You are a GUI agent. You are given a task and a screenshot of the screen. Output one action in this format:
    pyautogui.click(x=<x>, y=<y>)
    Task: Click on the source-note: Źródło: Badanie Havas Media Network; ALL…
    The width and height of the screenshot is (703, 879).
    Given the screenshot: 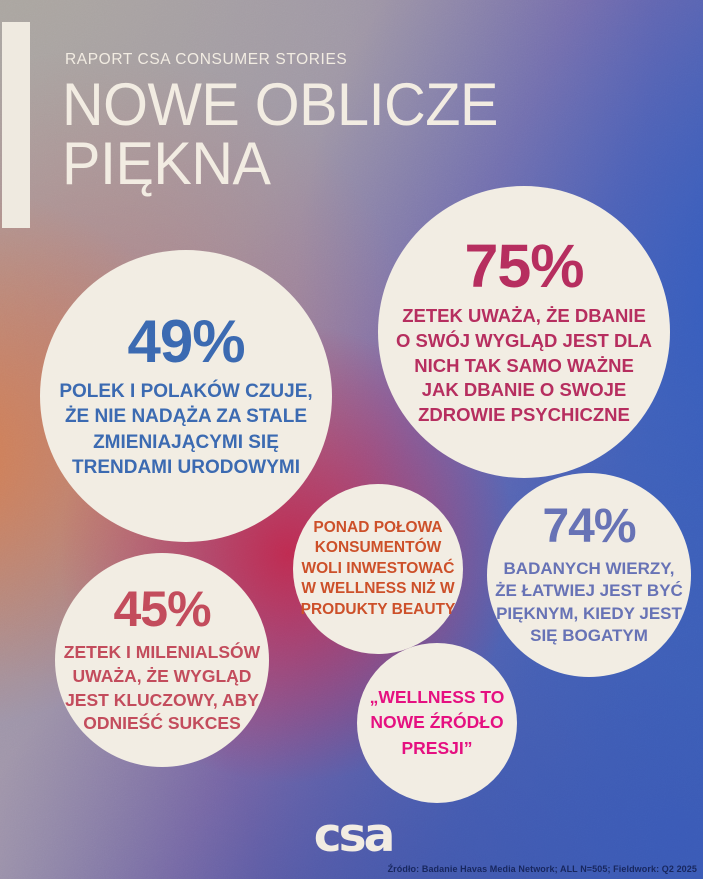 What is the action you would take?
    pyautogui.click(x=542, y=869)
    